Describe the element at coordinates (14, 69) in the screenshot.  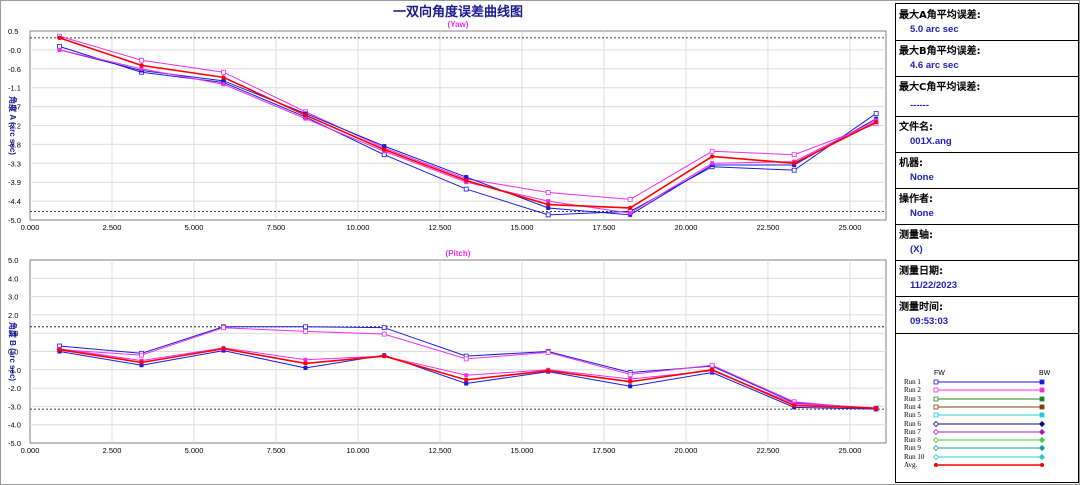
I see `yaw-y-tick-label: -0.6` at that location.